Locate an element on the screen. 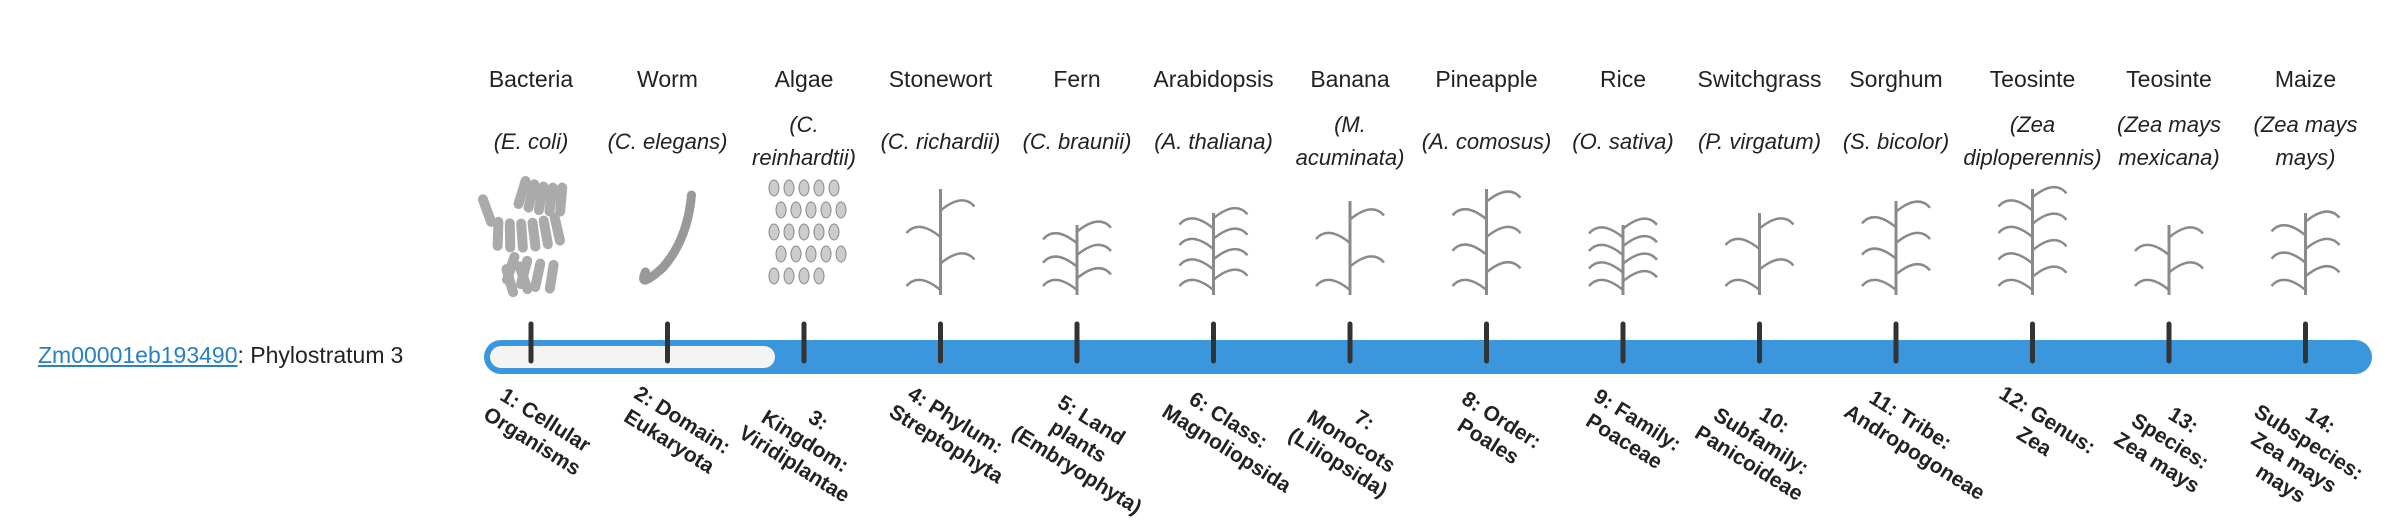 This screenshot has height=520, width=2400. organism-name: Sorghum is located at coordinates (1896, 79).